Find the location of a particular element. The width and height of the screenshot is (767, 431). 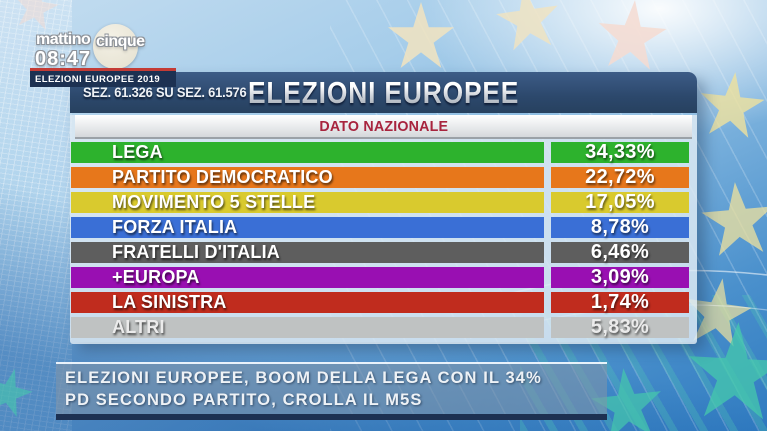

party-percent-cell: 6,46% is located at coordinates (620, 252).